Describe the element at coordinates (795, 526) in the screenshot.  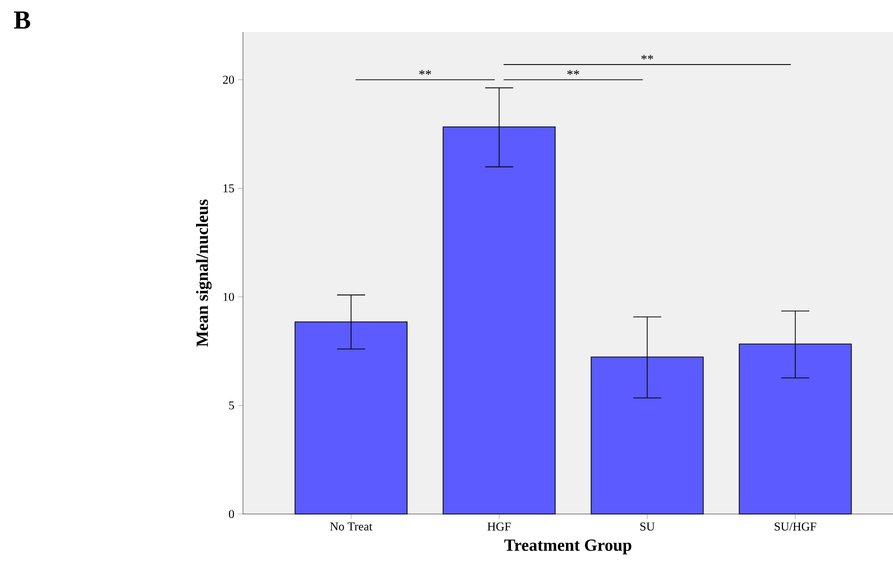
I see `x-tick-label: SU/HGF` at that location.